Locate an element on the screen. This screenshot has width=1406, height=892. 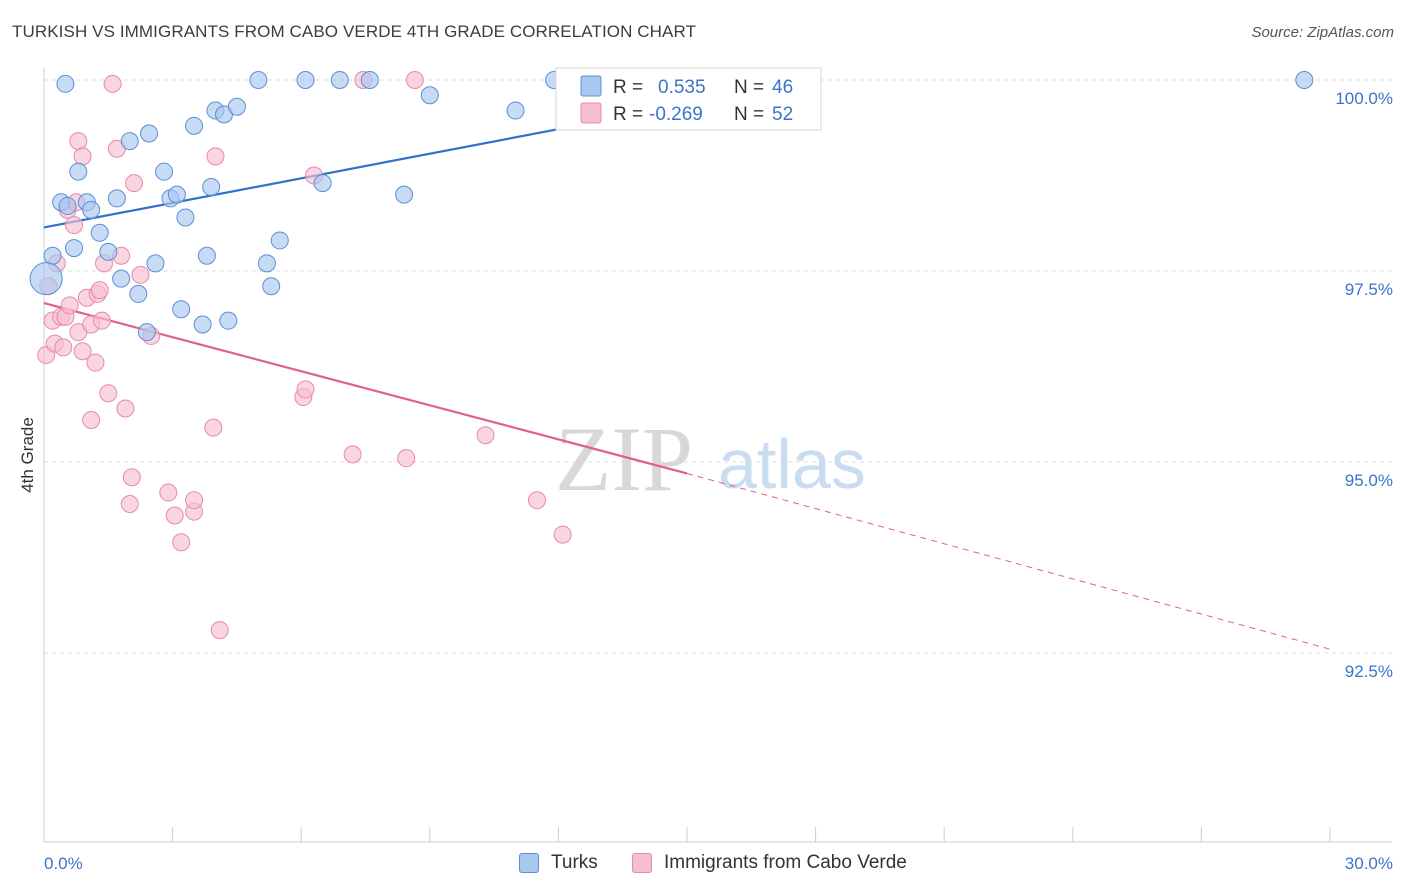
legend-r-label-2: R = is located at coordinates (628, 114).